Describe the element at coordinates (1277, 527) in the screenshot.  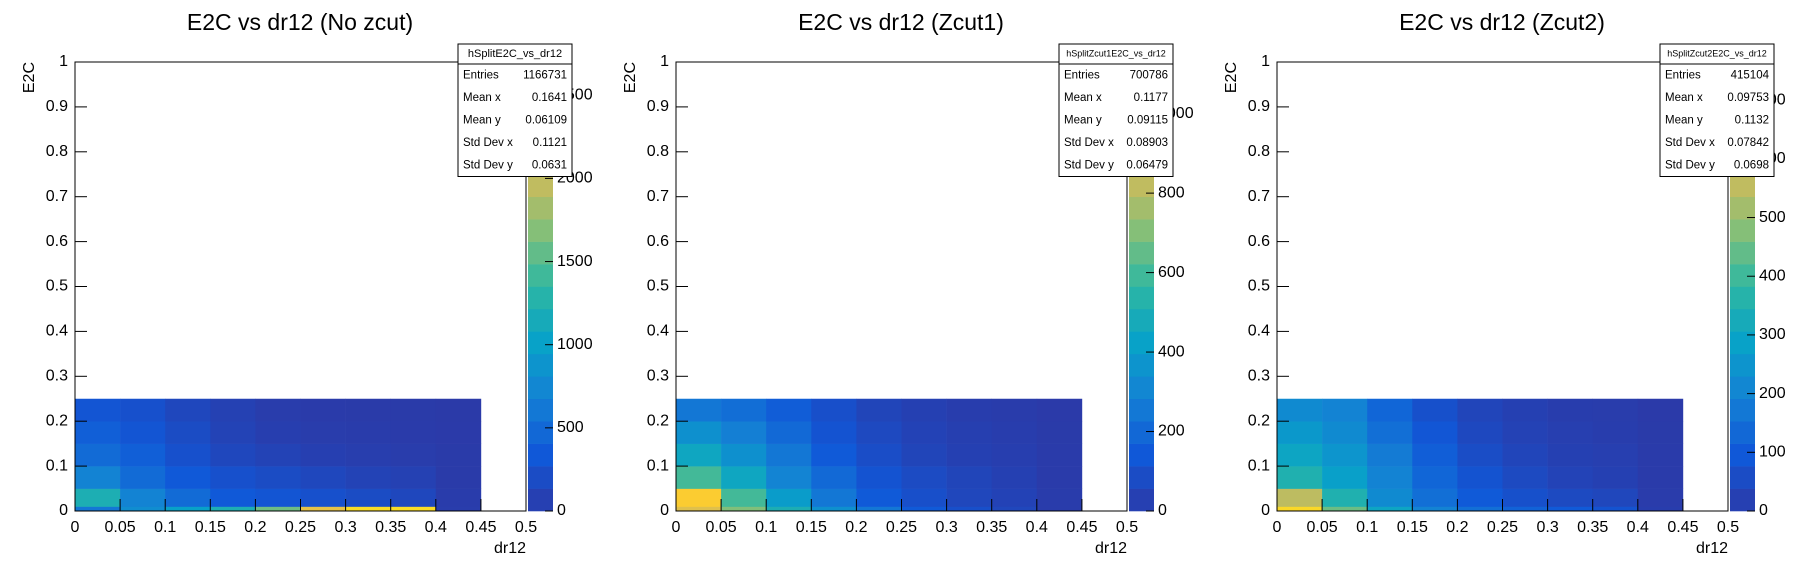
I see `x-tick-label: 0` at that location.